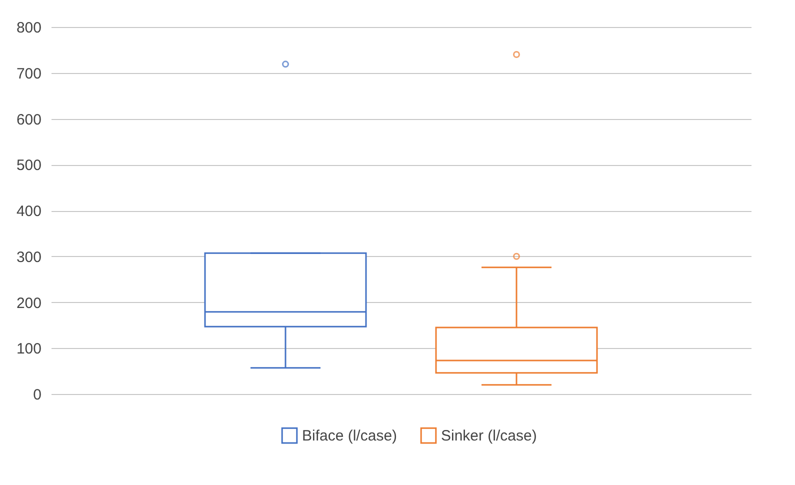  Describe the element at coordinates (29, 119) in the screenshot. I see `y-tick-label: 600` at that location.